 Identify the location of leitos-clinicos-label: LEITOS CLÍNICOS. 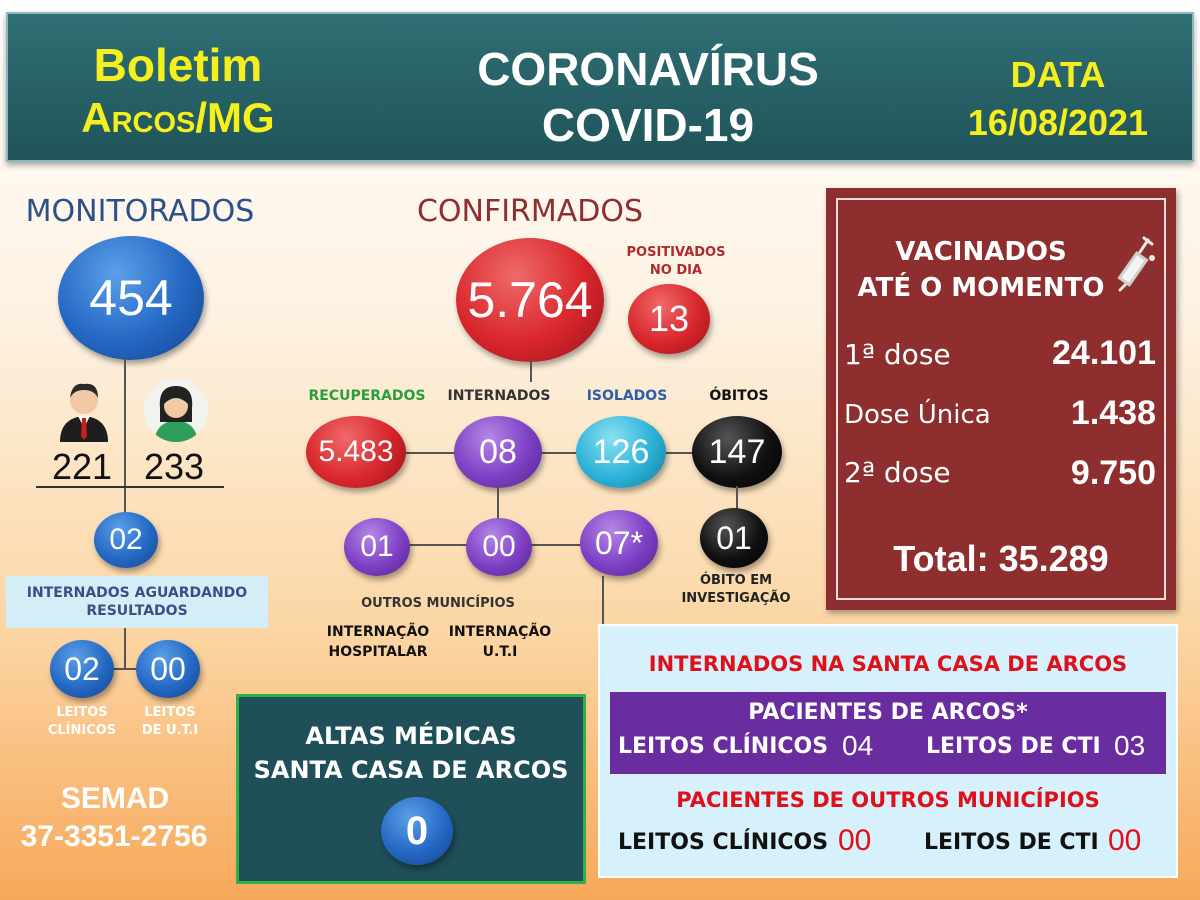
(82, 722).